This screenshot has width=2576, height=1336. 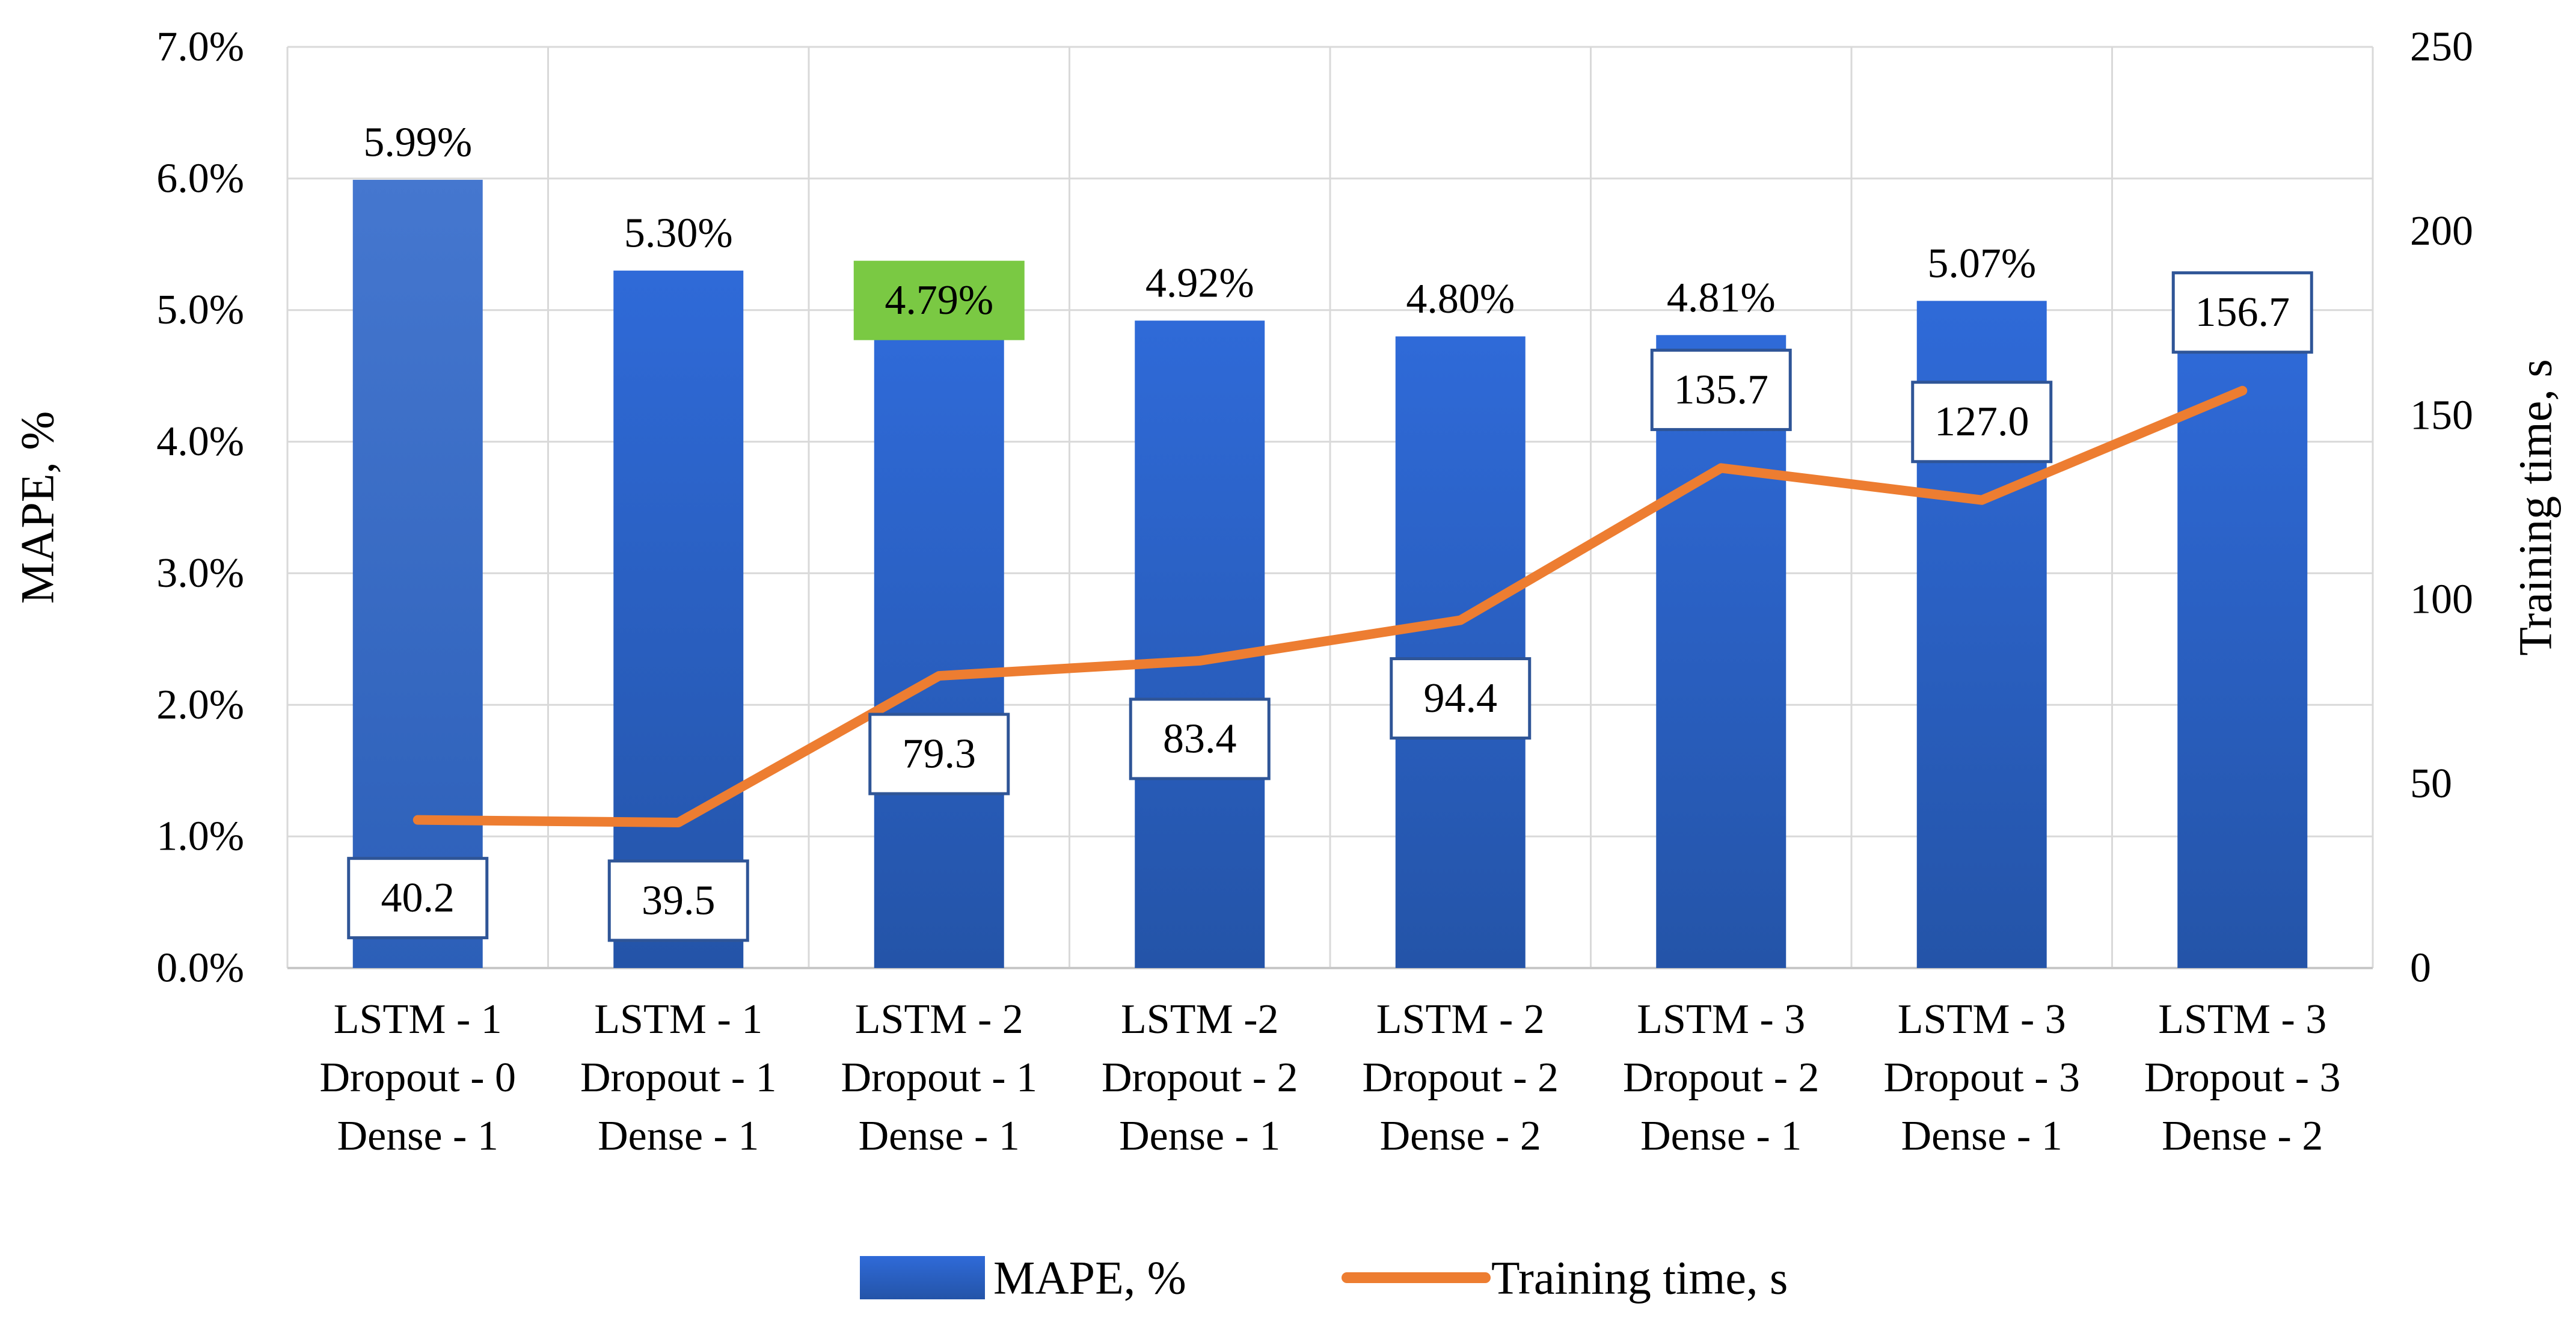 I want to click on x-tick-label: LSTM - 1 Dropout - 0 Dense - 1, so click(x=417, y=1077).